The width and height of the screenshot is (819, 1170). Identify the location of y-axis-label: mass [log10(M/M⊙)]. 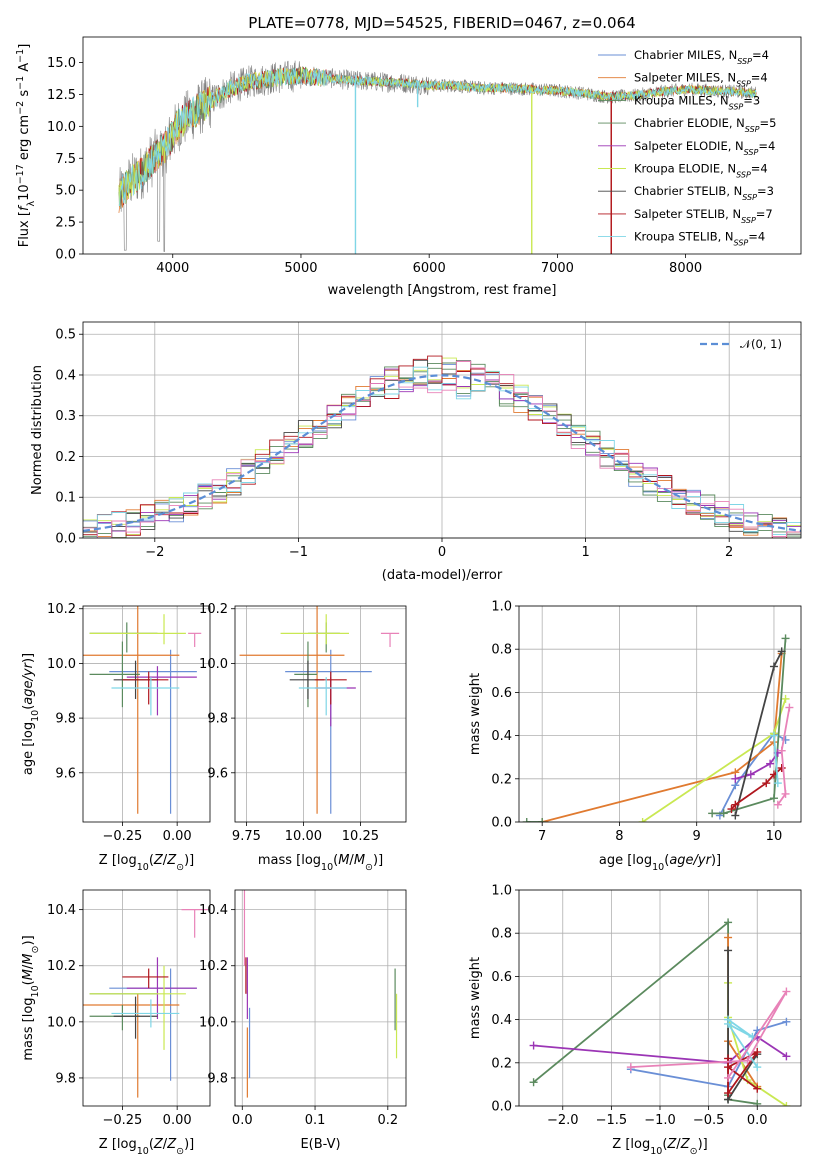
(31, 997).